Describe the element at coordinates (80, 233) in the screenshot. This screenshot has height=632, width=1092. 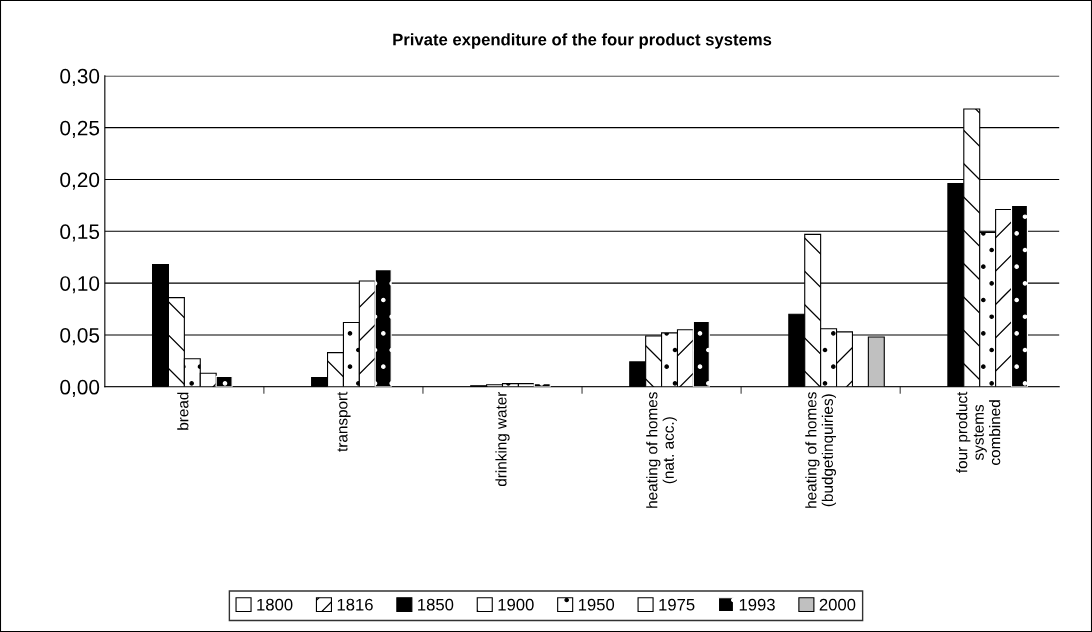
I see `y-tick-label: 0,15` at that location.